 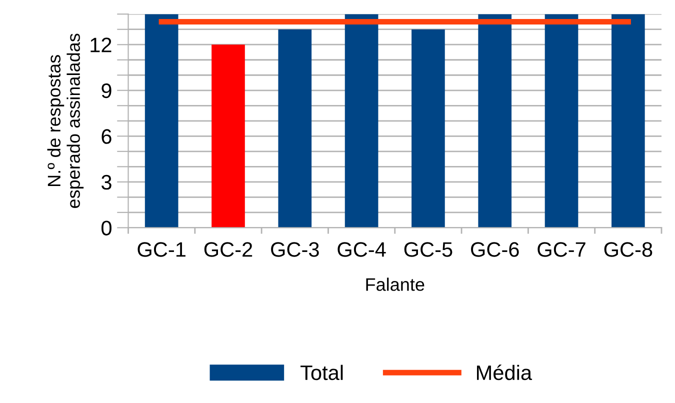 What do you see at coordinates (101, 45) in the screenshot?
I see `y-tick-label: 12` at bounding box center [101, 45].